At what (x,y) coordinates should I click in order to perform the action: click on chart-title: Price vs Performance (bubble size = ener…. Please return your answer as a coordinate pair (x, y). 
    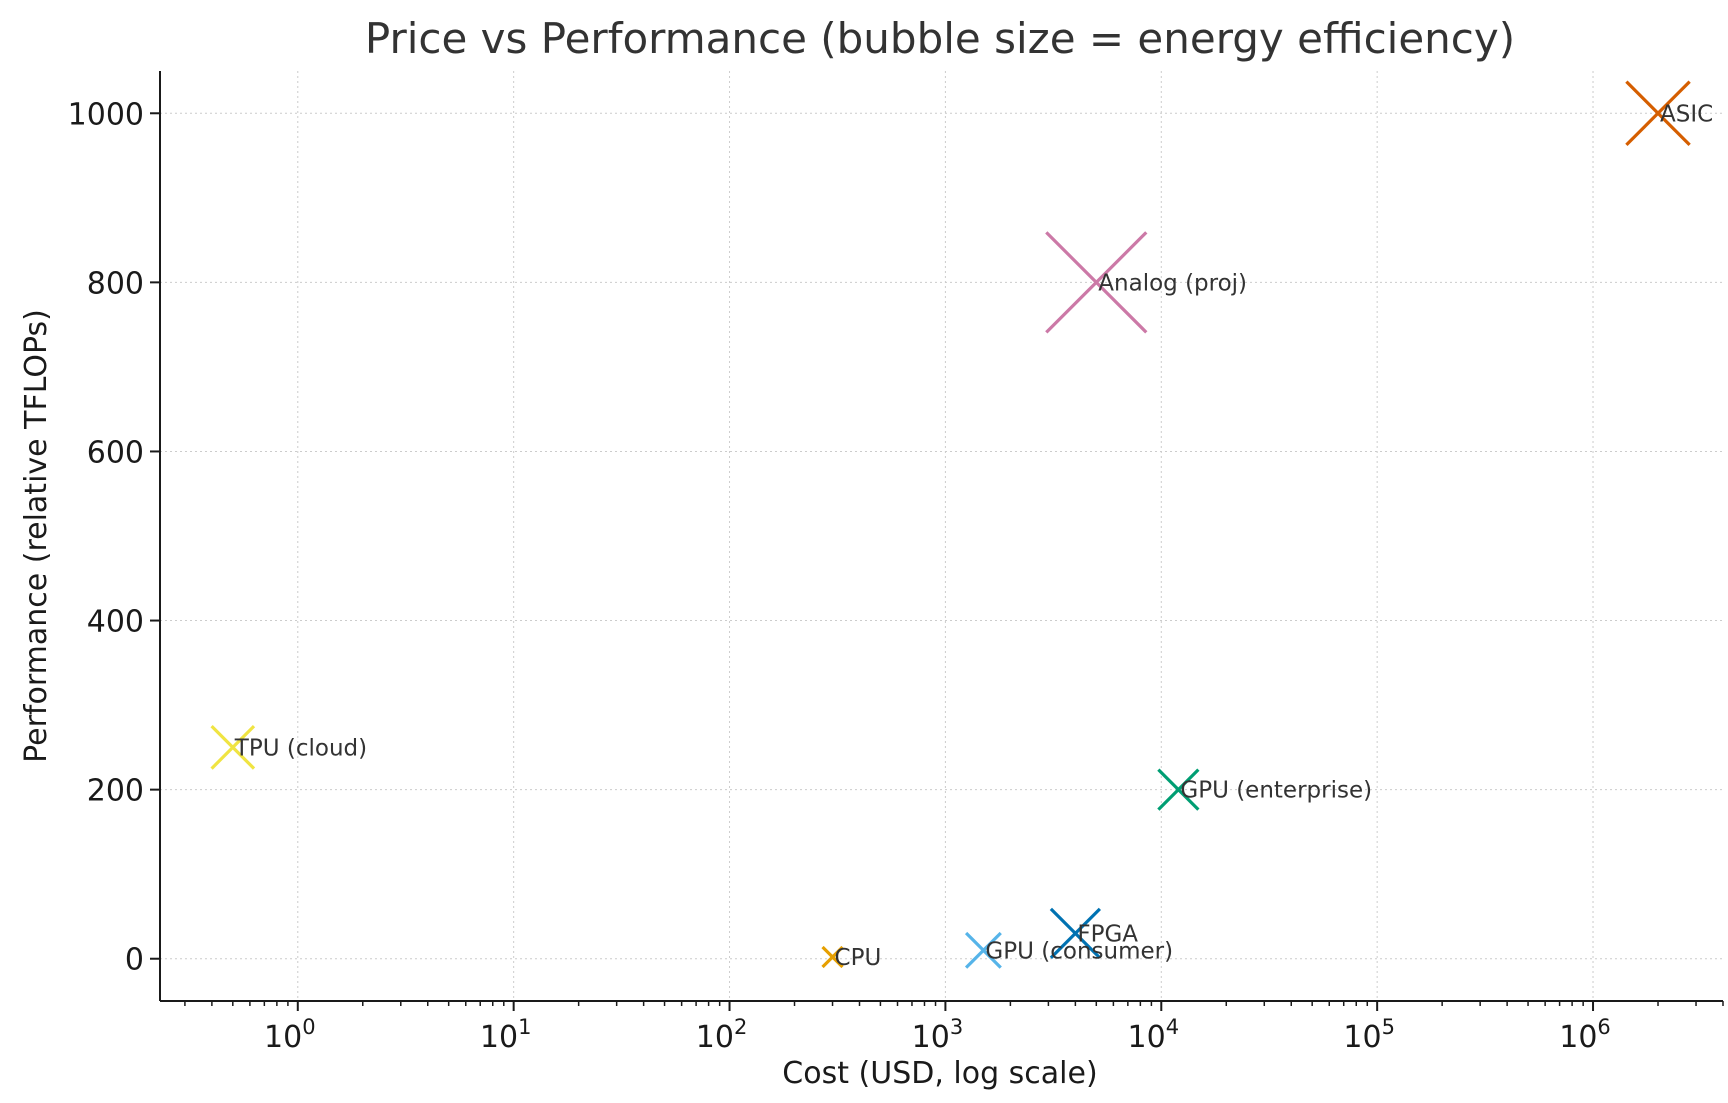
    Looking at the image, I should click on (940, 38).